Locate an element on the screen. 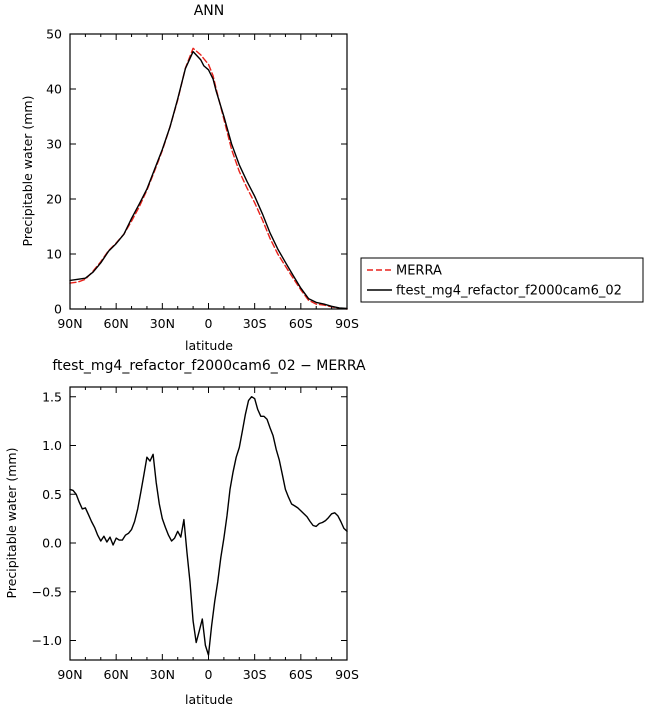  y-tick-label: 1.0 is located at coordinates (52, 445).